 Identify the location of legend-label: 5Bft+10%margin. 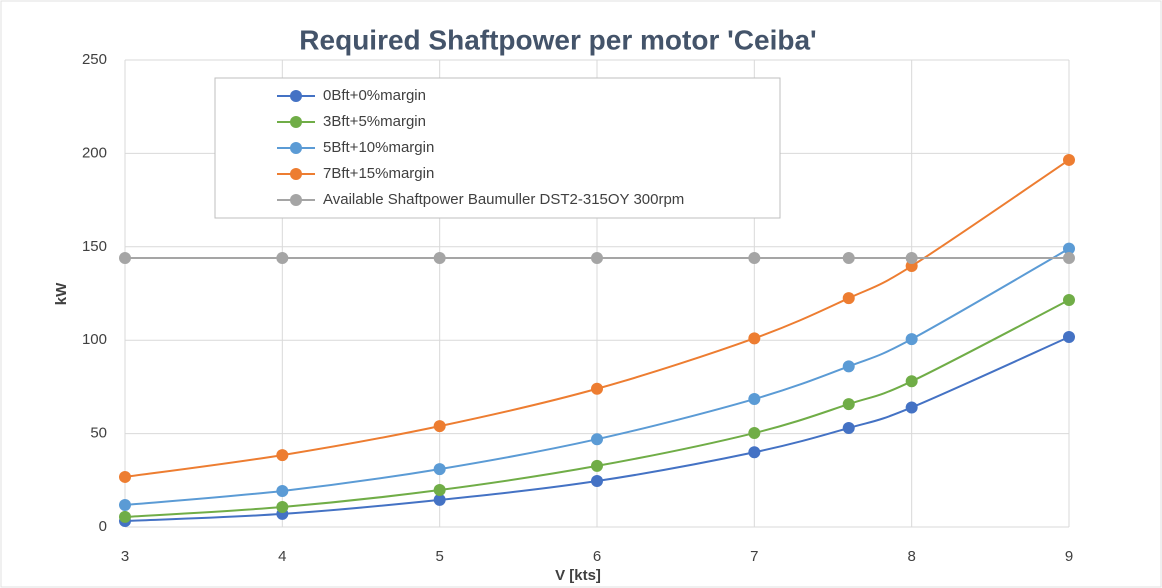
(378, 147).